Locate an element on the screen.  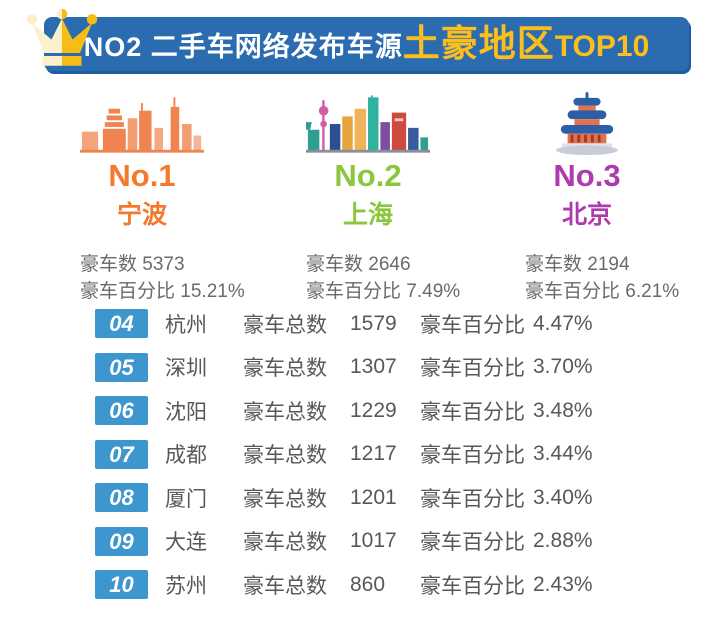
header-title: NO2 二手车网络发布车源 is located at coordinates (243, 47).